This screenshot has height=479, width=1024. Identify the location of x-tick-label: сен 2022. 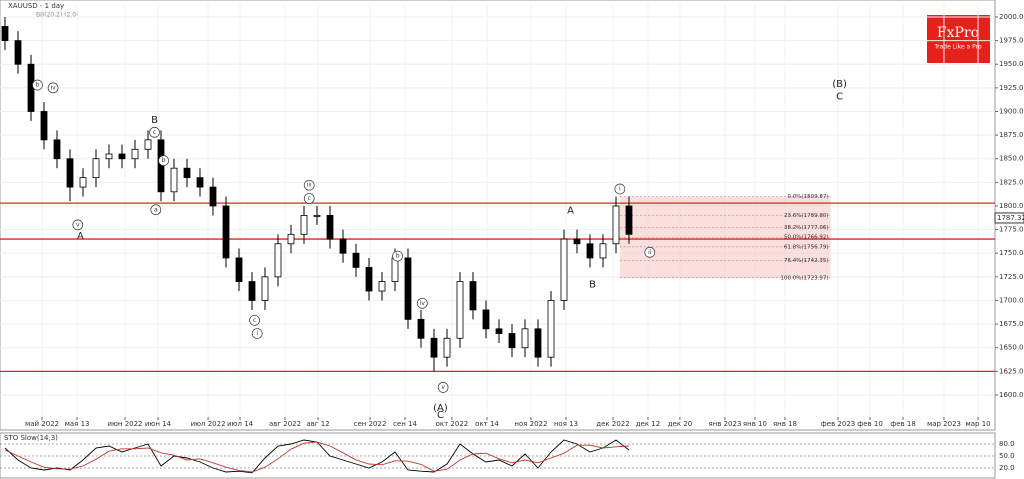
(370, 424).